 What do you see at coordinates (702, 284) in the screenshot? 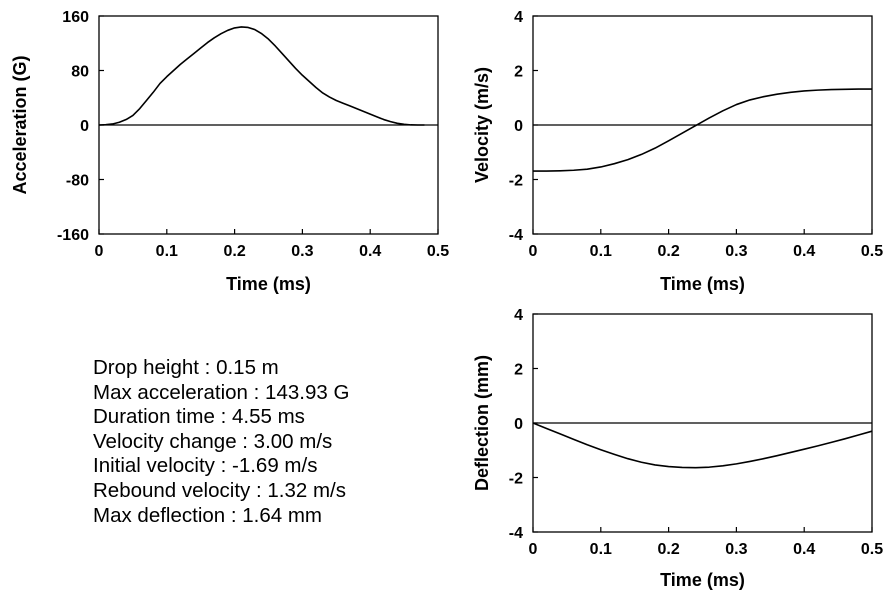
I see `velocity-x-axis-title: Time (ms)` at bounding box center [702, 284].